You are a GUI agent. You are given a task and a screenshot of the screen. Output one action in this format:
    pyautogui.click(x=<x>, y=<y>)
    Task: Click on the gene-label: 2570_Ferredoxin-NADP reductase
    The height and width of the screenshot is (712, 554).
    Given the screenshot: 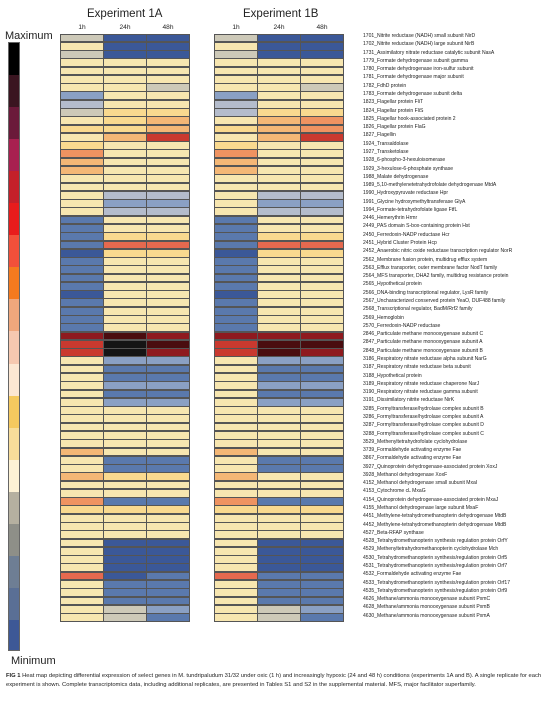 What is the action you would take?
    pyautogui.click(x=402, y=325)
    